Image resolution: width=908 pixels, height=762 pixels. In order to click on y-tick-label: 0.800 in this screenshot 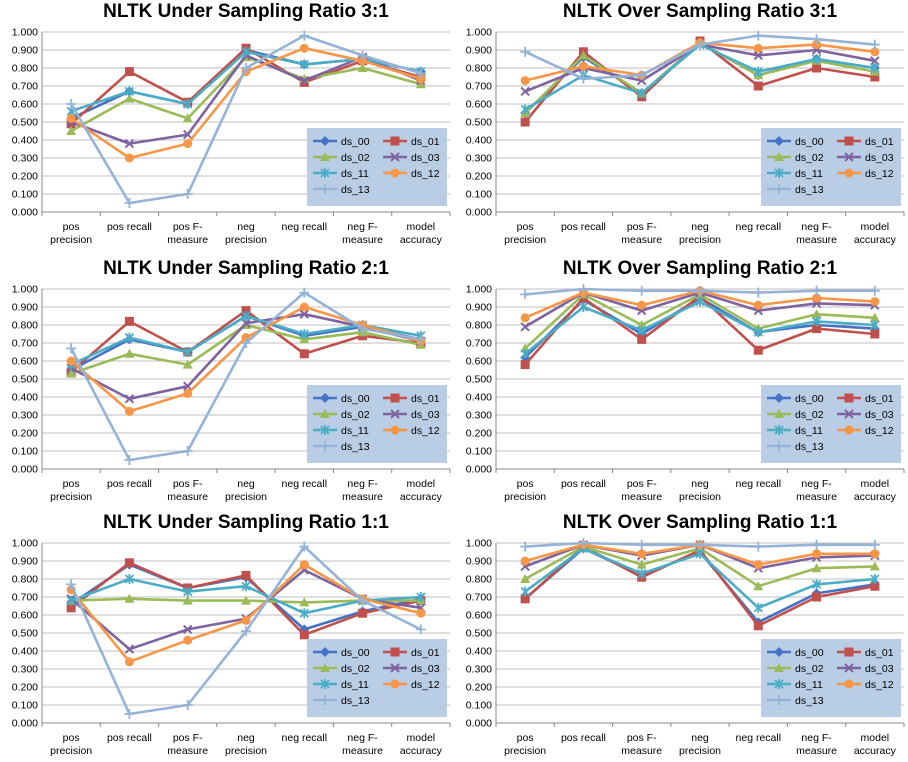, I will do `click(479, 69)`.